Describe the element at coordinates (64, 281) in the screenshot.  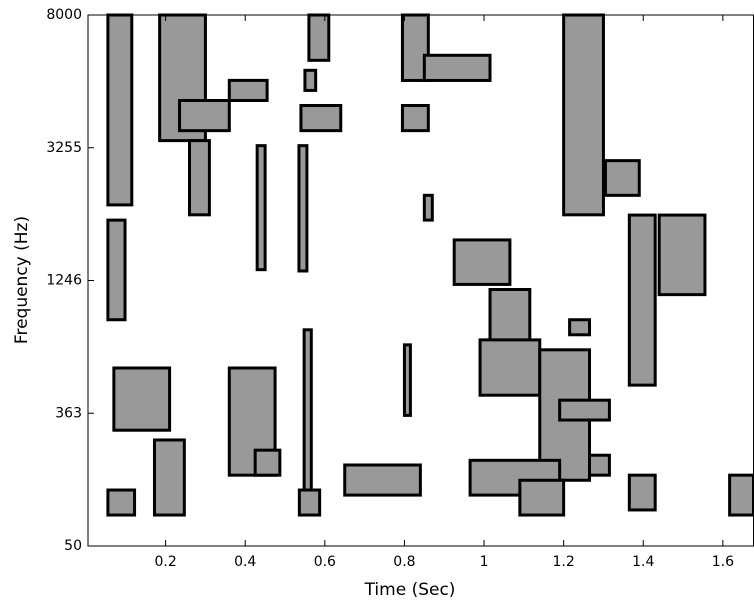
I see `y-tick-label: 1246` at that location.